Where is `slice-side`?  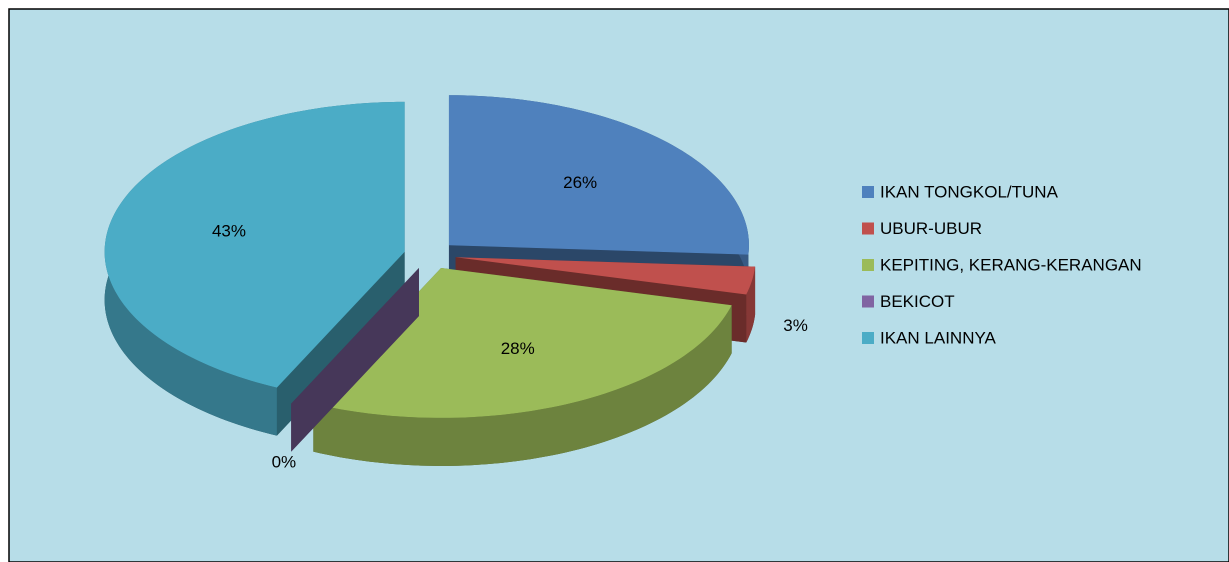
slice-side is located at coordinates (355, 359).